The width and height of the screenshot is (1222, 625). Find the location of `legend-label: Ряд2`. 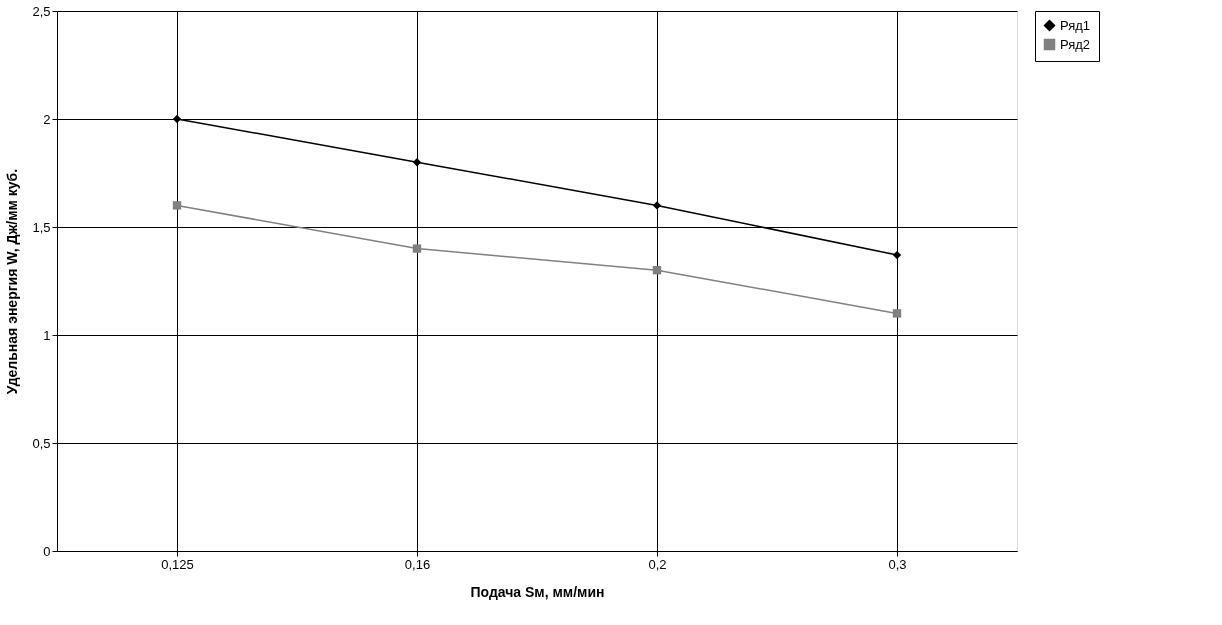

legend-label: Ряд2 is located at coordinates (1075, 44).